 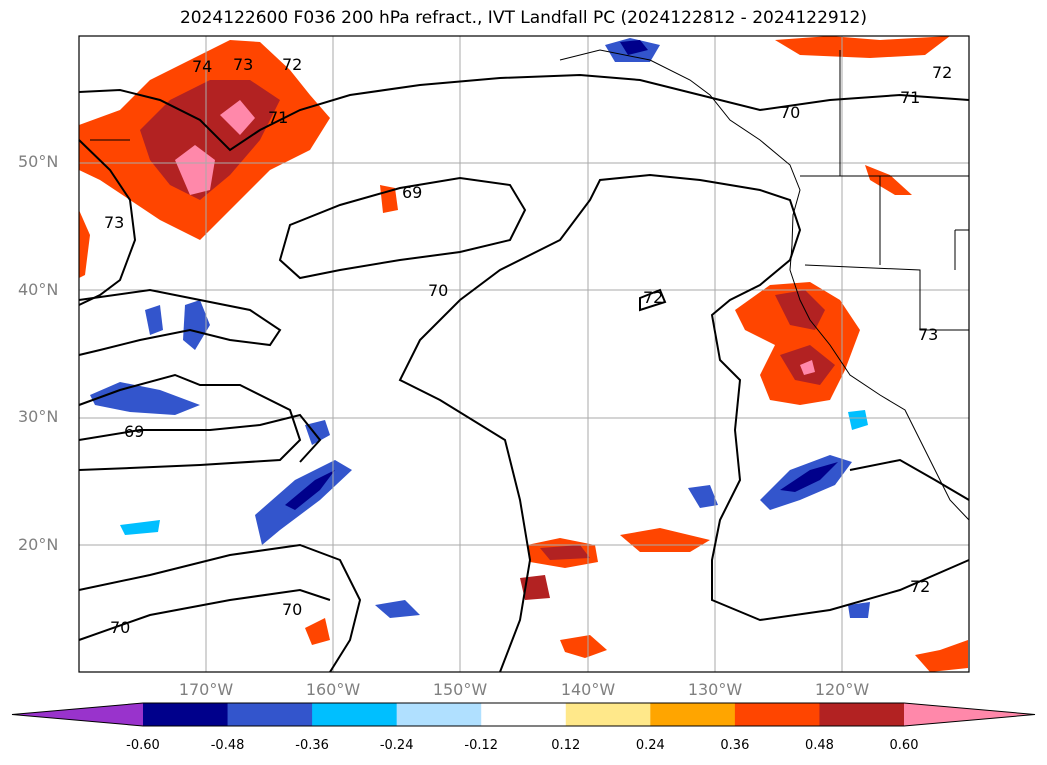 I want to click on lon-tick-label: 160°W, so click(x=333, y=689).